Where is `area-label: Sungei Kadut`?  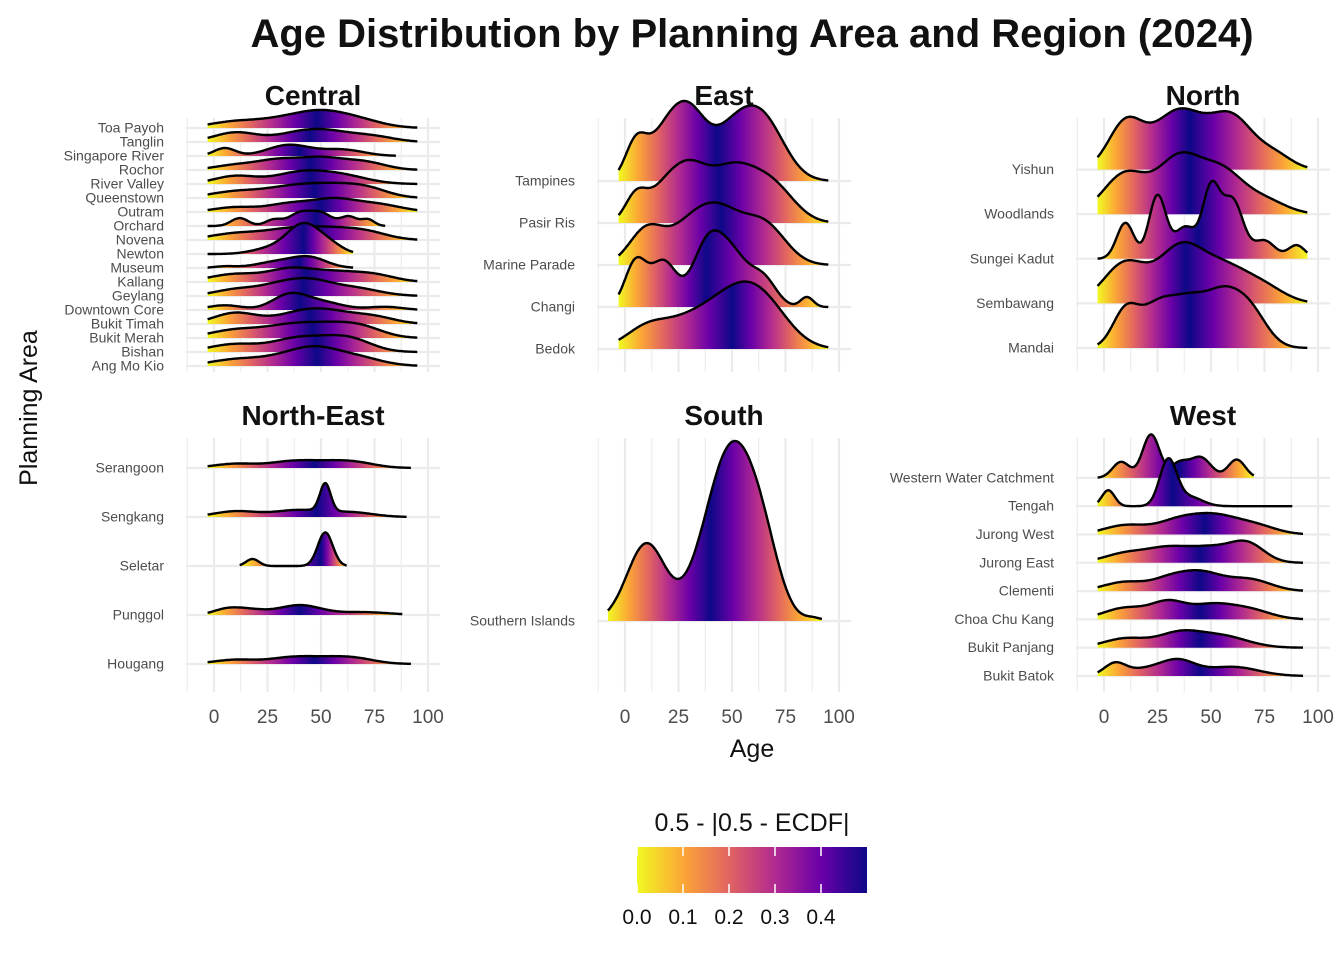 area-label: Sungei Kadut is located at coordinates (1012, 258).